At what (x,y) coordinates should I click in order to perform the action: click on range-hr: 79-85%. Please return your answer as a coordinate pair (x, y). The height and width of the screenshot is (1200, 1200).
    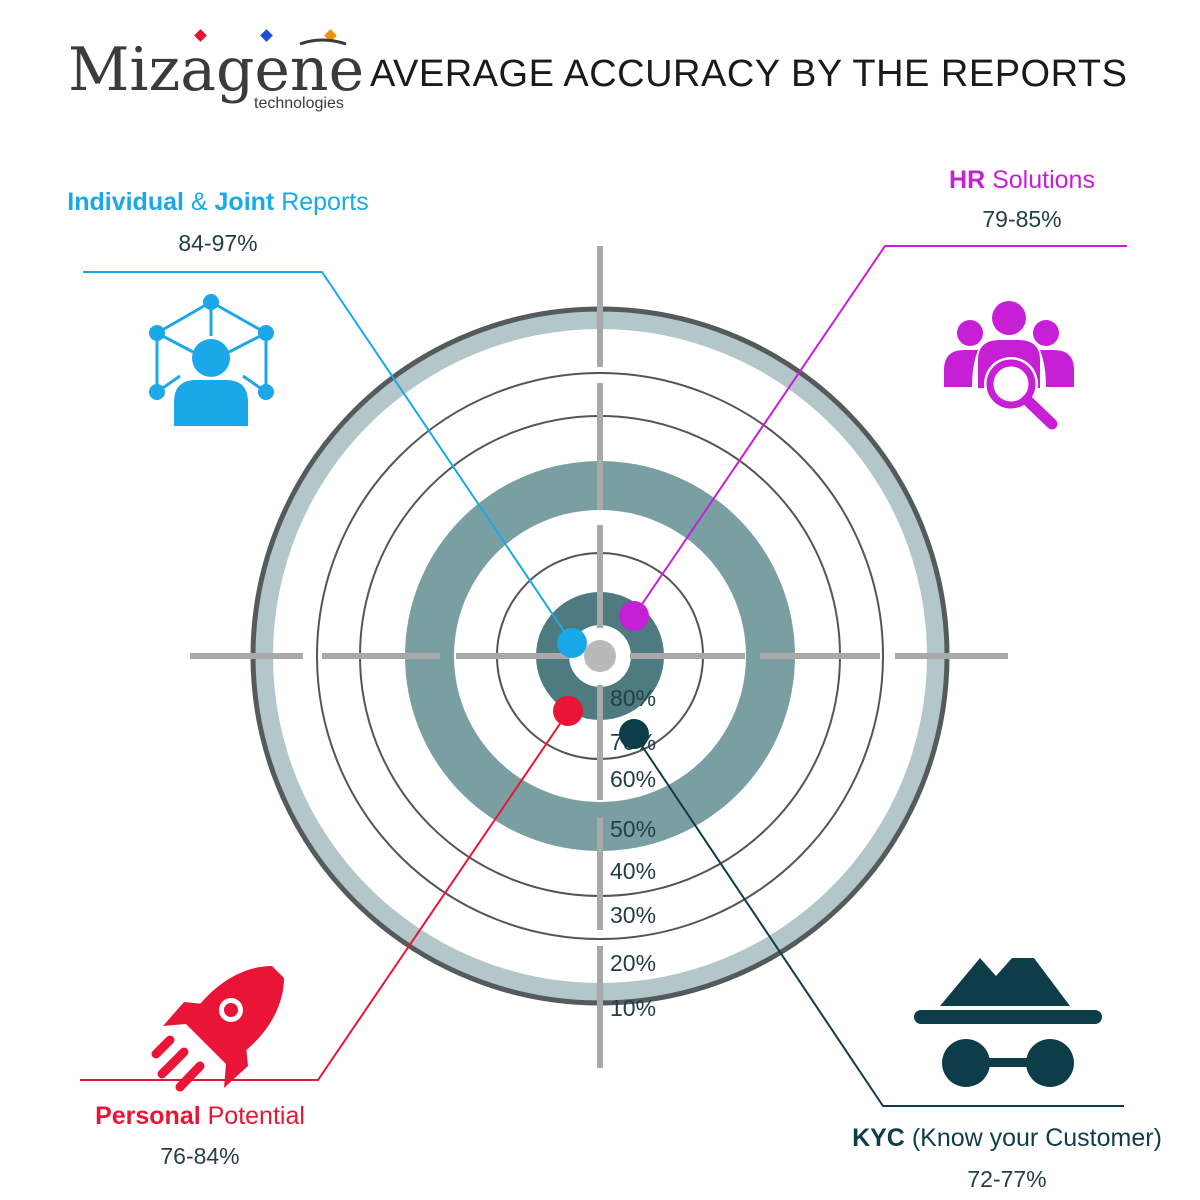
    Looking at the image, I should click on (1021, 219).